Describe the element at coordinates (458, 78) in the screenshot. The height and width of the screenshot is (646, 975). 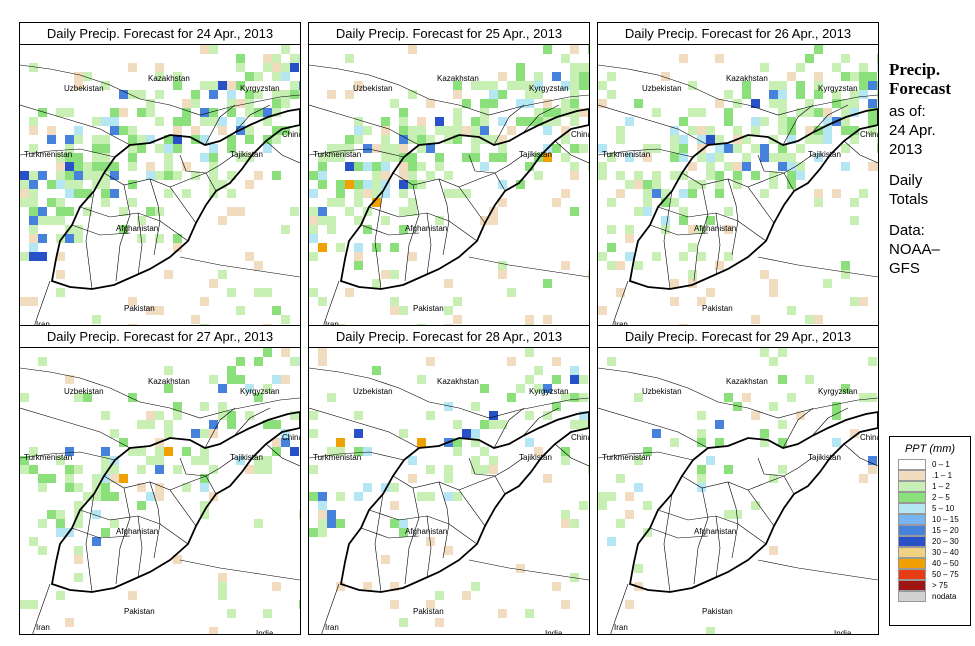
I see `map-label-kazakhstan: Kazakhstan` at that location.